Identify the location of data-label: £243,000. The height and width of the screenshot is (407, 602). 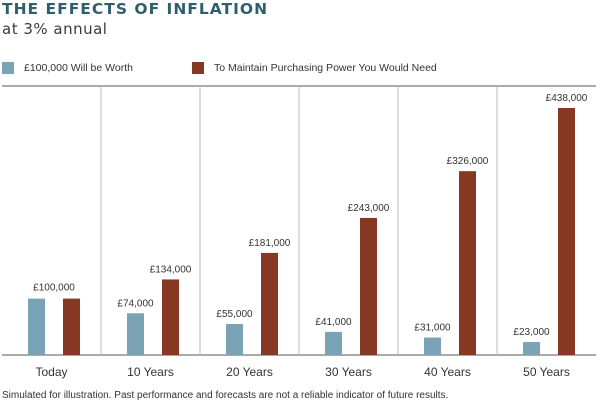
(369, 208).